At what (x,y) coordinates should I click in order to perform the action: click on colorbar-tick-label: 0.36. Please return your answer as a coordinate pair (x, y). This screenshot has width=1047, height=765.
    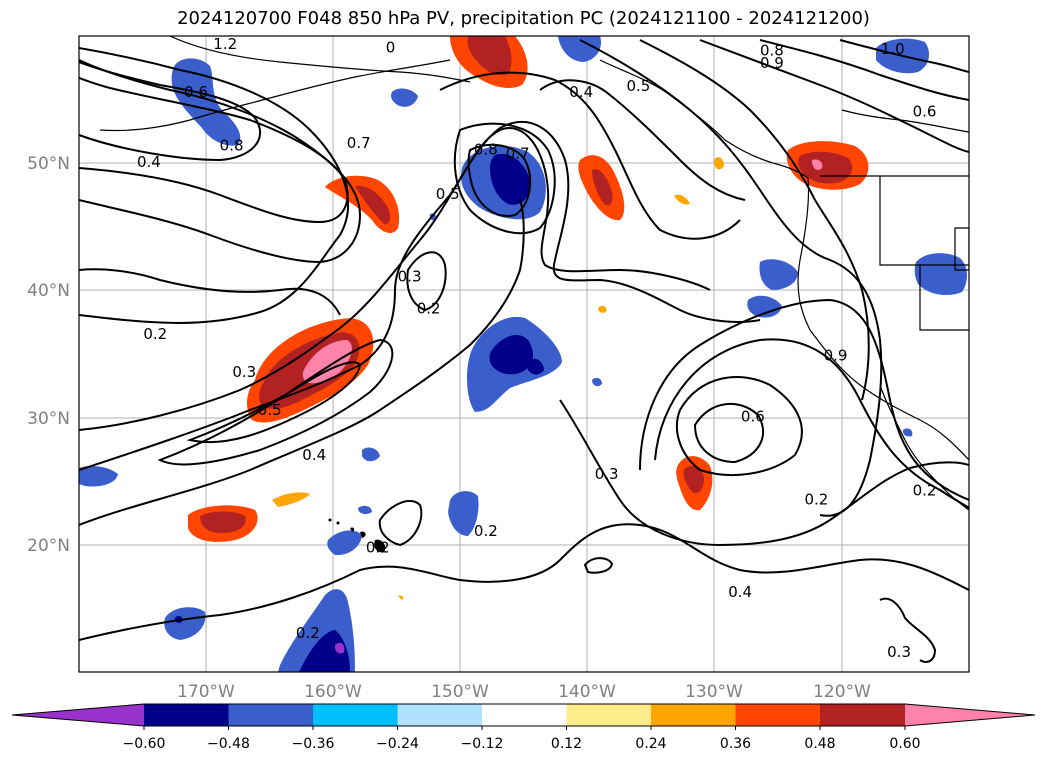
    Looking at the image, I should click on (735, 744).